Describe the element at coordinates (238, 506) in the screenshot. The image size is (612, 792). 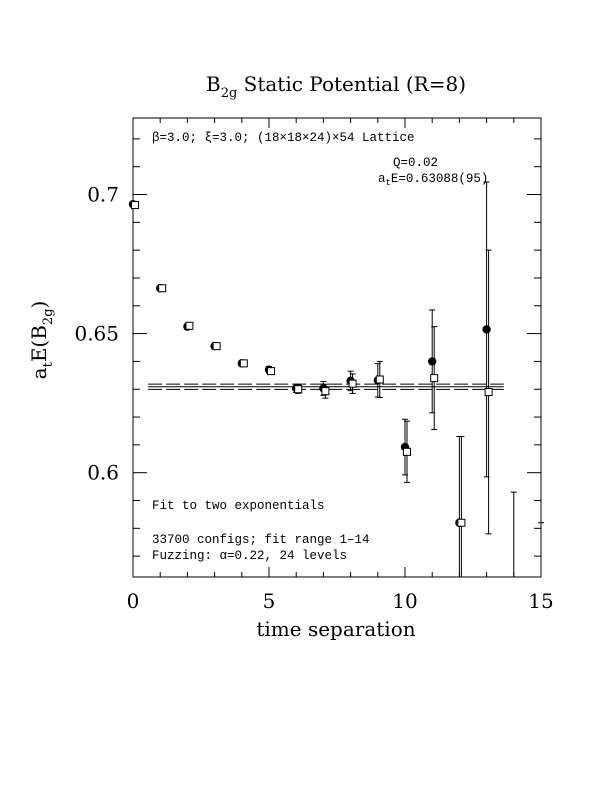
I see `fit-note: Fit to two exponentials` at that location.